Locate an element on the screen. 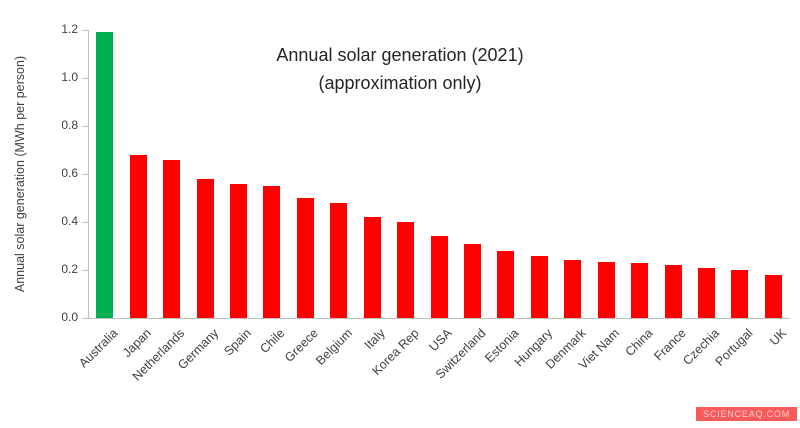 The image size is (800, 428). watermark: SCIENCEAQ.COM is located at coordinates (746, 414).